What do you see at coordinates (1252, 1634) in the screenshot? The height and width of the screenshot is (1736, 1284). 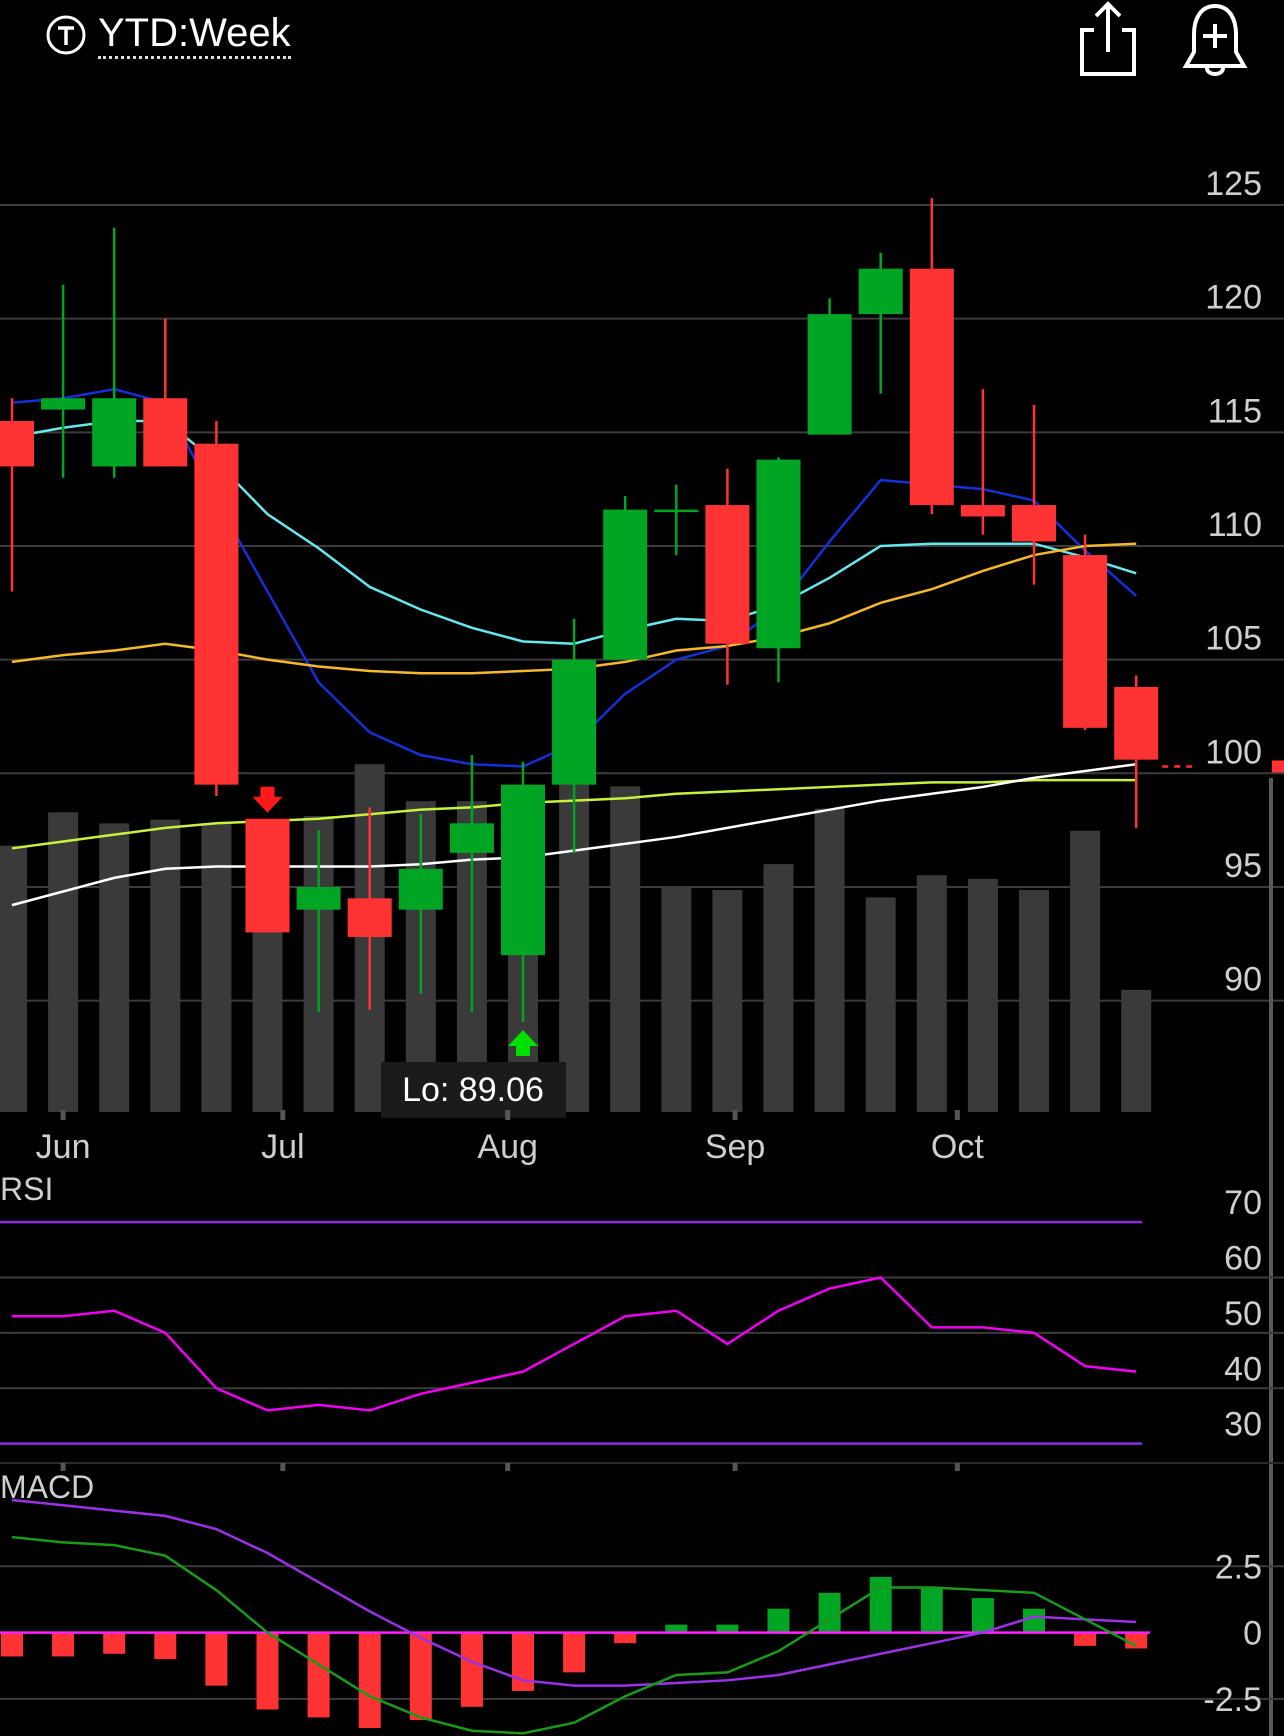 I see `macd-axis-label: 0` at bounding box center [1252, 1634].